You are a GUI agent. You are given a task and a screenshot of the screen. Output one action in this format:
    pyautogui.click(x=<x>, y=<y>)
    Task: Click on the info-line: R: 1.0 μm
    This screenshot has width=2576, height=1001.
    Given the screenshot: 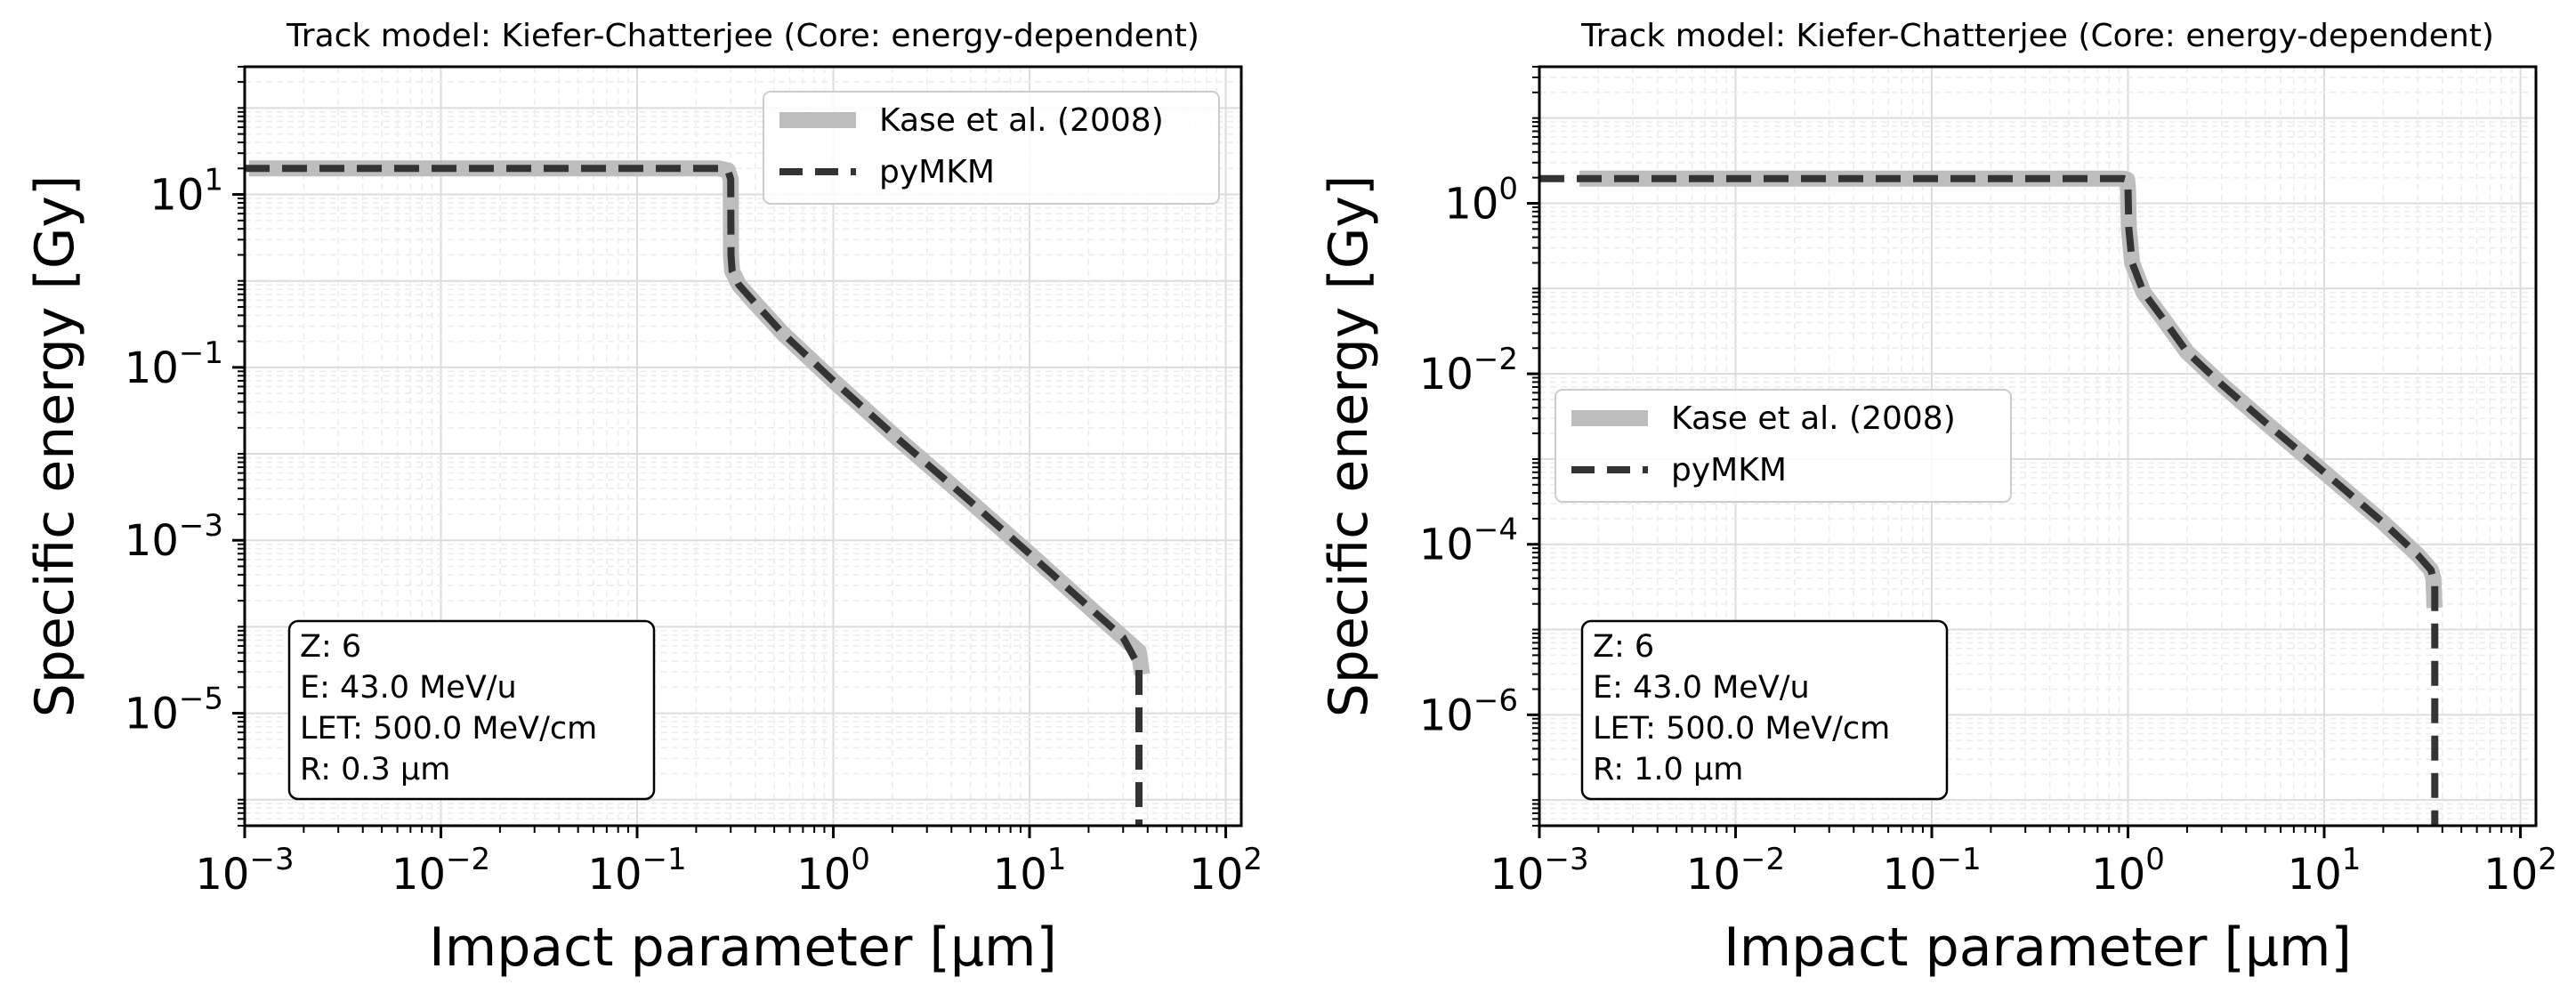 What is the action you would take?
    pyautogui.click(x=1668, y=769)
    